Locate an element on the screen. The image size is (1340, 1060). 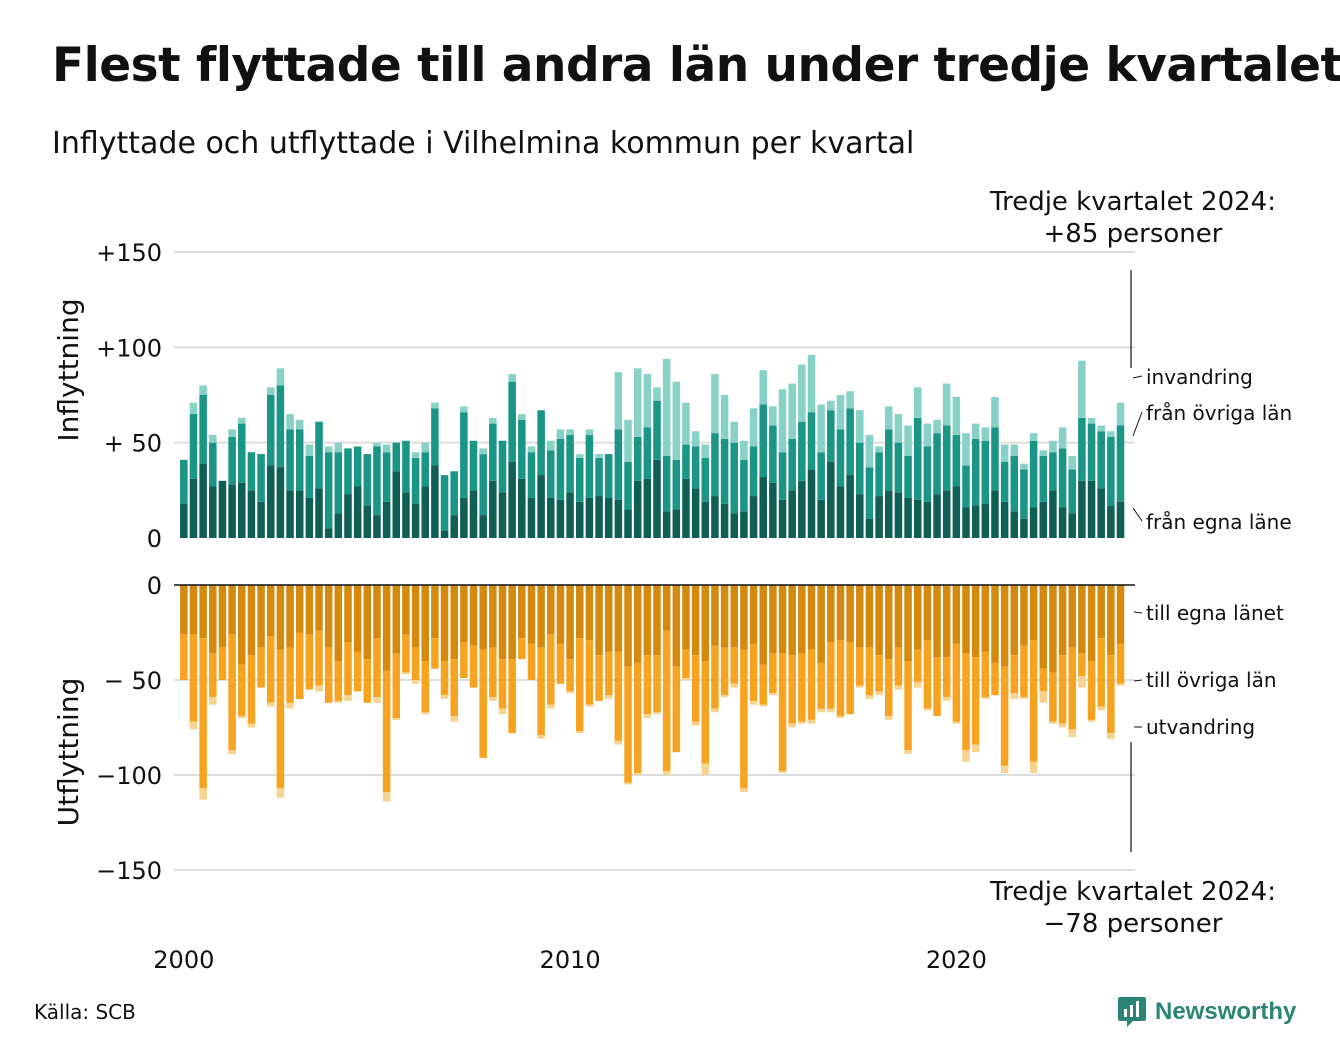
callout-inflow-line2: +85 personer is located at coordinates (1133, 234).